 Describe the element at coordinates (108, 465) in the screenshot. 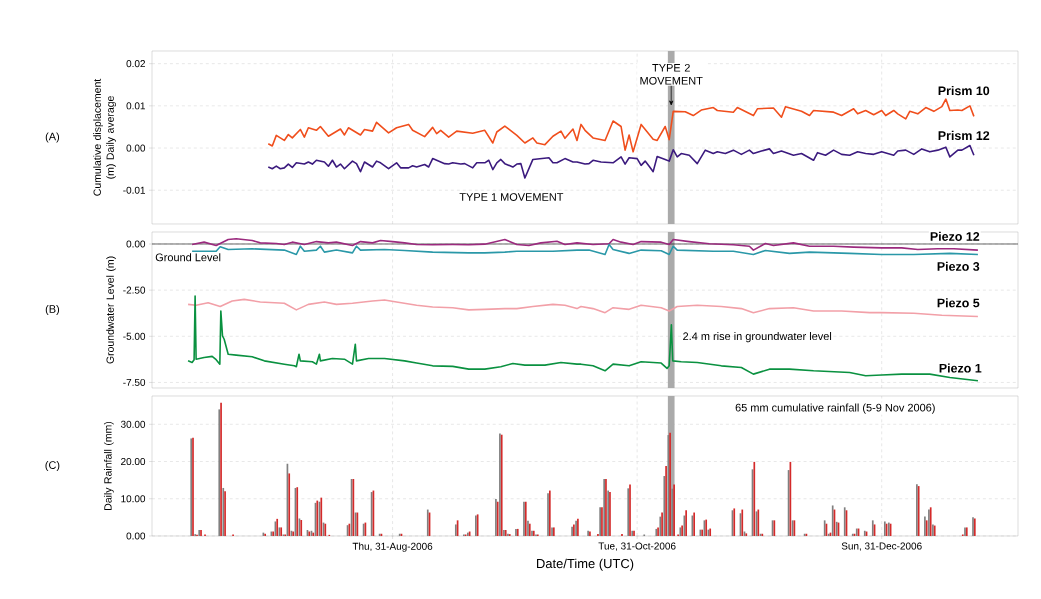

I see `y-axis-title: Daily Rainfall (mm)` at that location.